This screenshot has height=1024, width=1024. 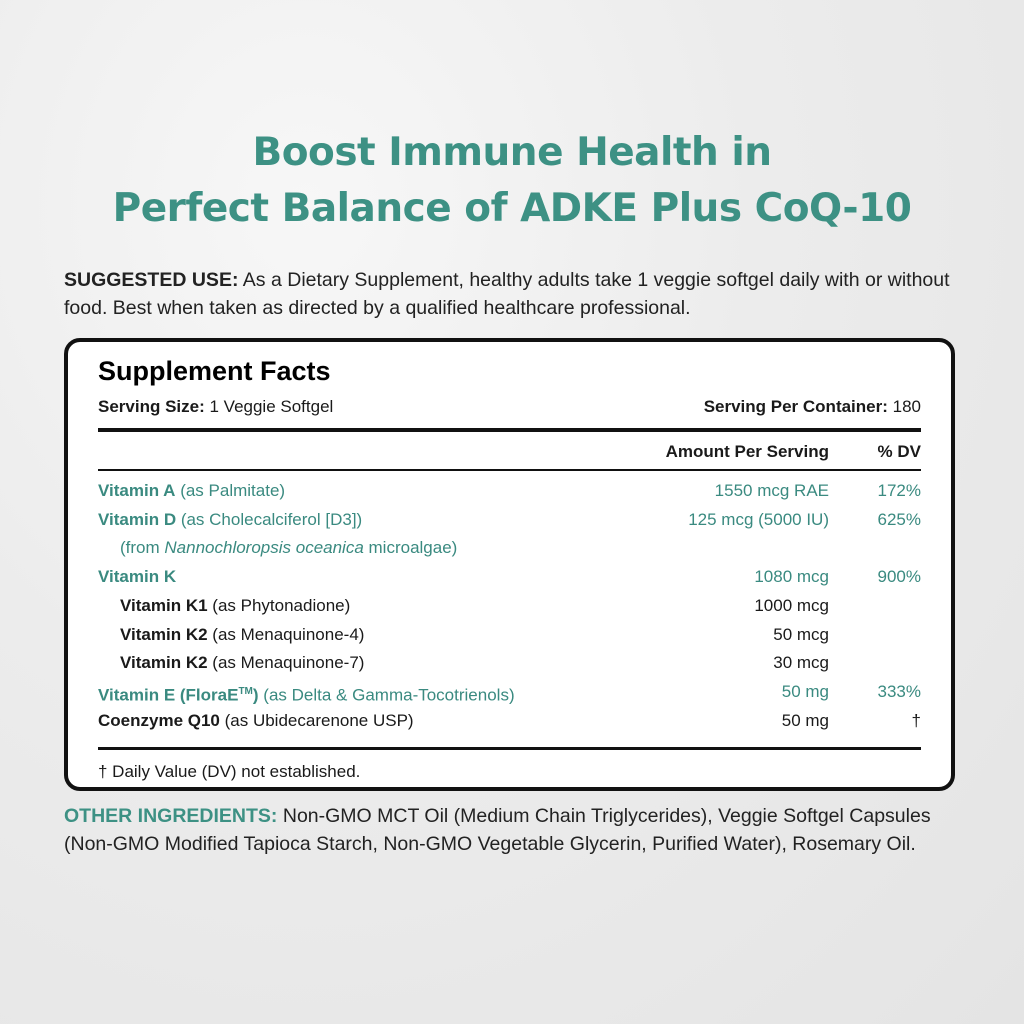 I want to click on nutrient-row: Vitamin A (as Palmitate) 1550 mcg RAE 172%, so click(x=509, y=491).